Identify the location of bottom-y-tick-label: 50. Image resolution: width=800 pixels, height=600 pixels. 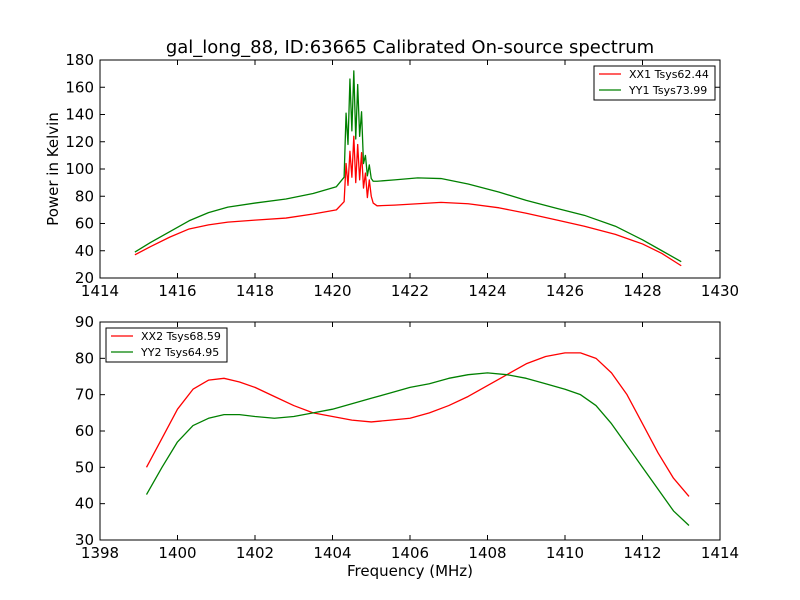
(84, 467).